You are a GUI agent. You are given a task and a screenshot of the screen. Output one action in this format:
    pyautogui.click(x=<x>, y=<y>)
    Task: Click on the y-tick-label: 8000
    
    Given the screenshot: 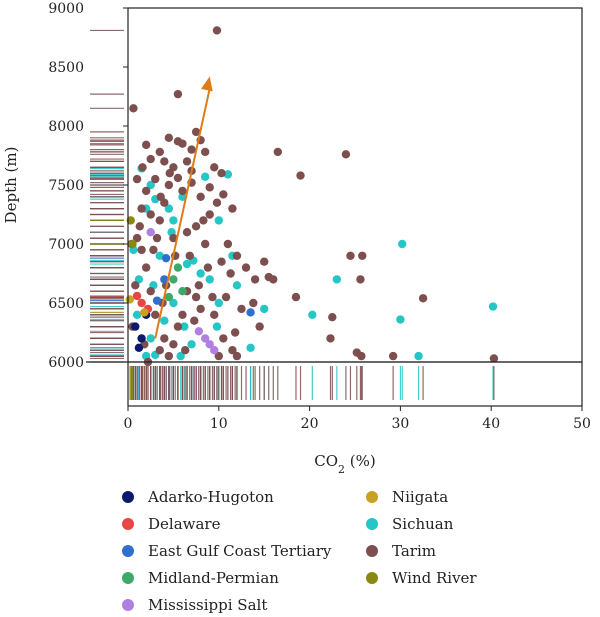 What is the action you would take?
    pyautogui.click(x=66, y=127)
    